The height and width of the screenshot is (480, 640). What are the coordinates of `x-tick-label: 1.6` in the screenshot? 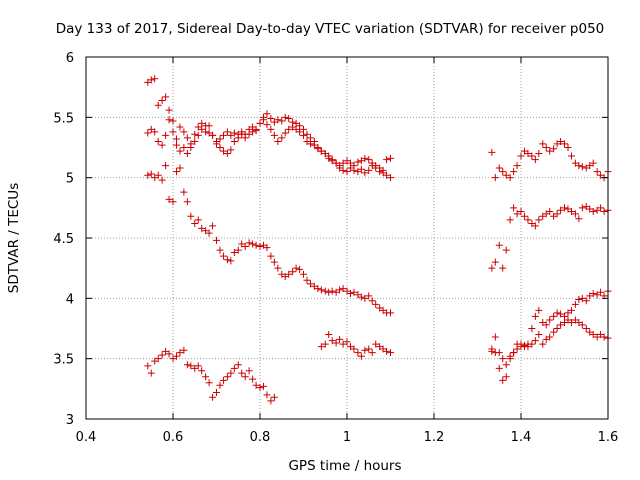 It's located at (608, 437).